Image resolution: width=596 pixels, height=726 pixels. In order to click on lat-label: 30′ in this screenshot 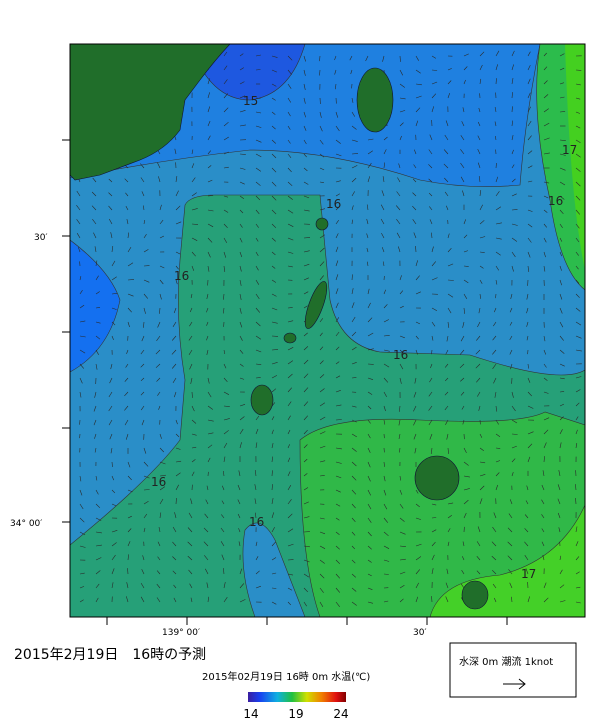, I will do `click(41, 238)`.